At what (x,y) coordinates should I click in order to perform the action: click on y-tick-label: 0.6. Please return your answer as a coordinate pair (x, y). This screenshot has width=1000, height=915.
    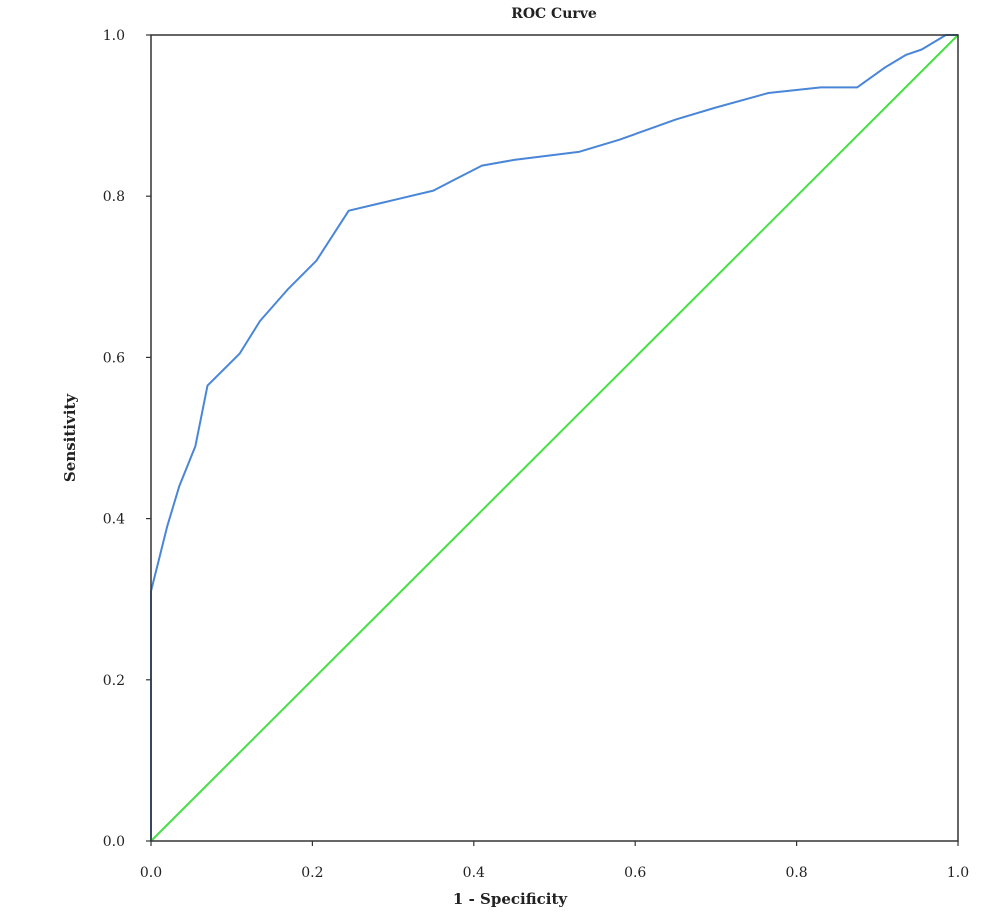
    Looking at the image, I should click on (114, 358).